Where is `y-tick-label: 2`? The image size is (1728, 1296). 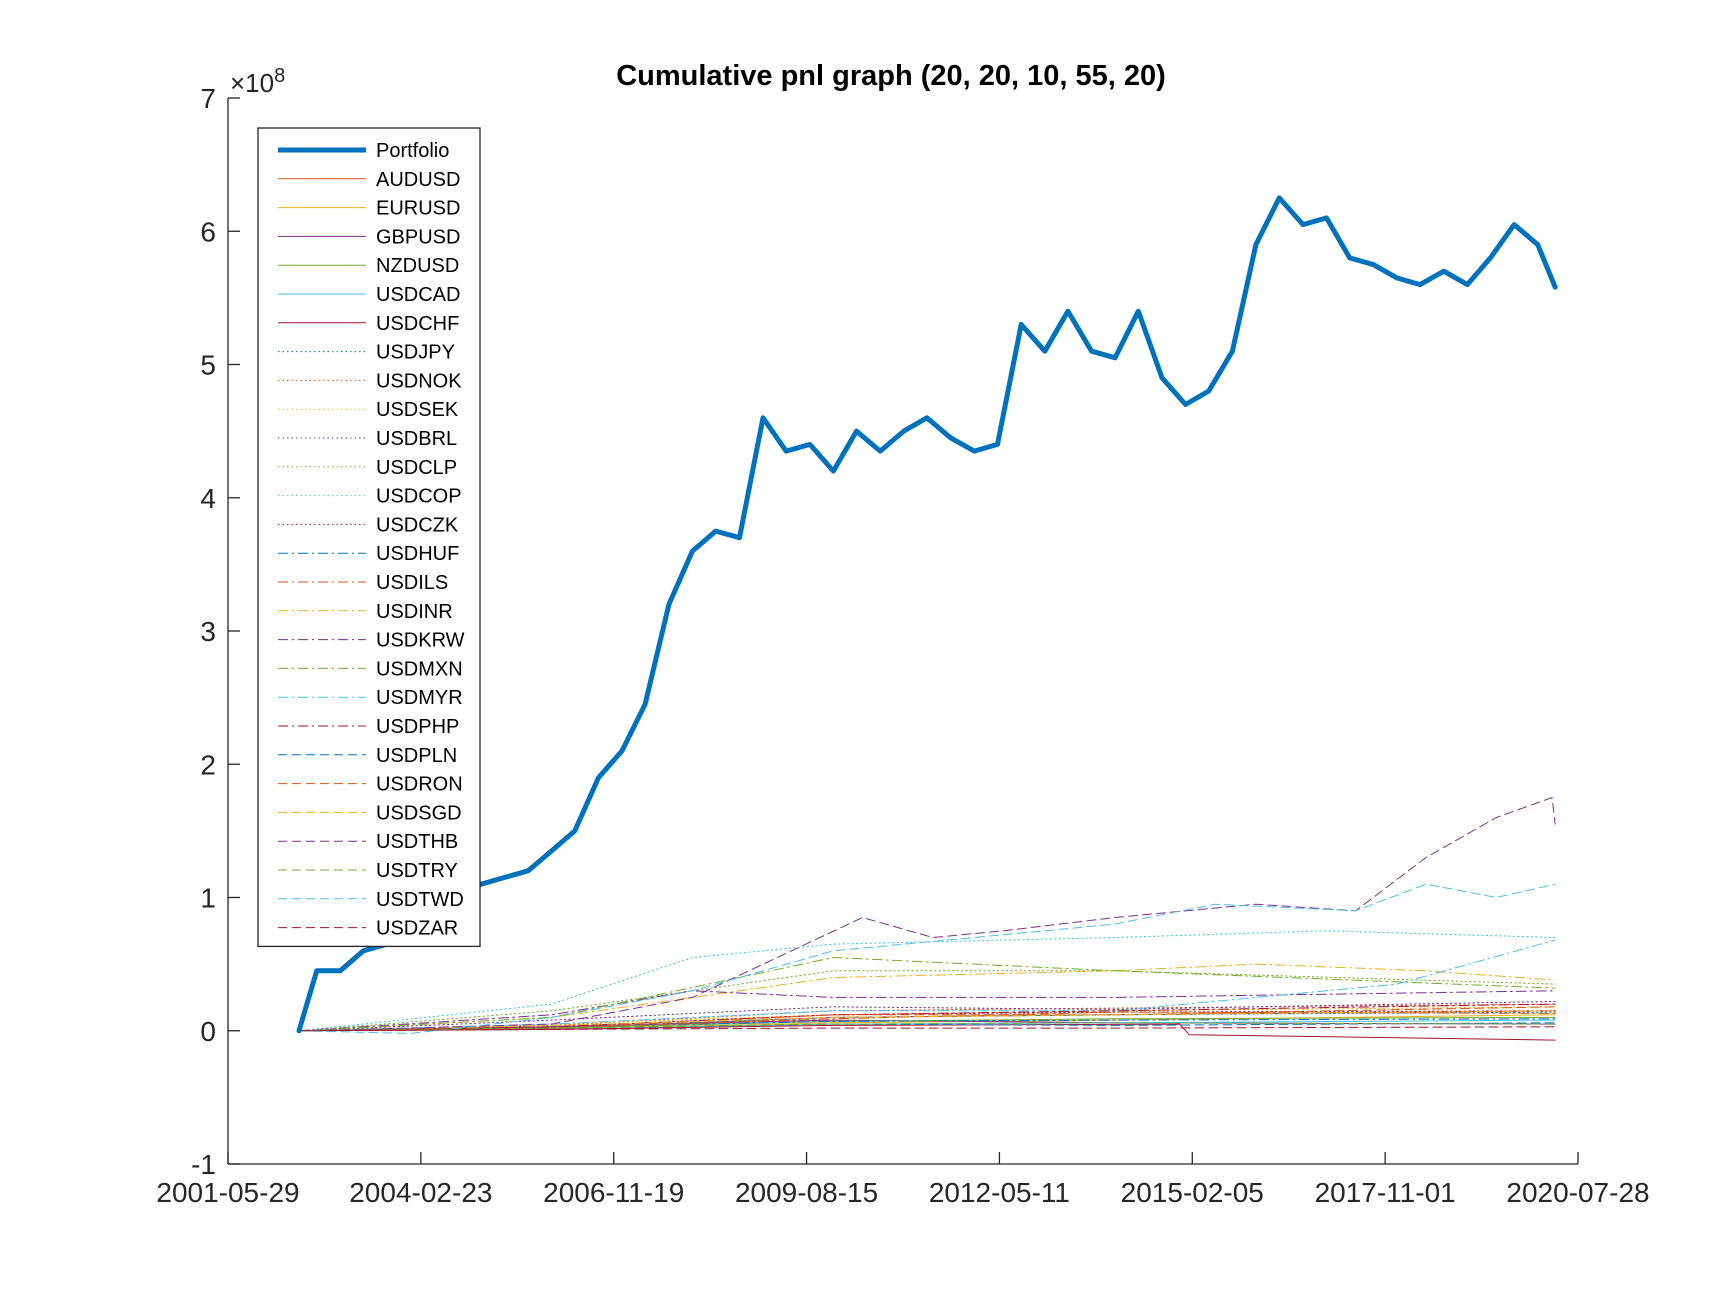 y-tick-label: 2 is located at coordinates (208, 764).